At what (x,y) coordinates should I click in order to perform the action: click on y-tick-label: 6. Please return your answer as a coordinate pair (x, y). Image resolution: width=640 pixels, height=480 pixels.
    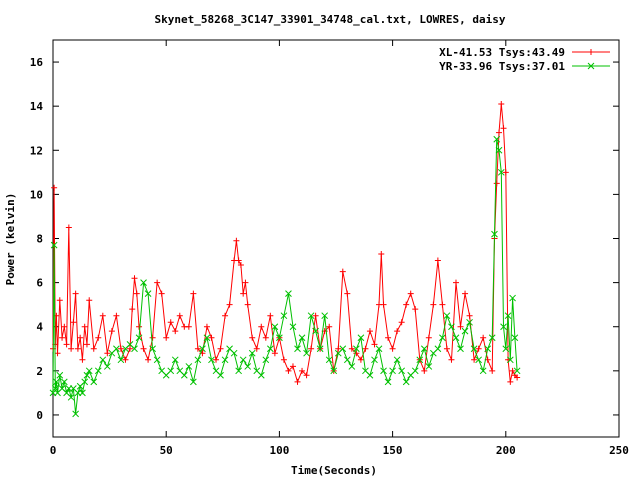
    Looking at the image, I should click on (39, 283).